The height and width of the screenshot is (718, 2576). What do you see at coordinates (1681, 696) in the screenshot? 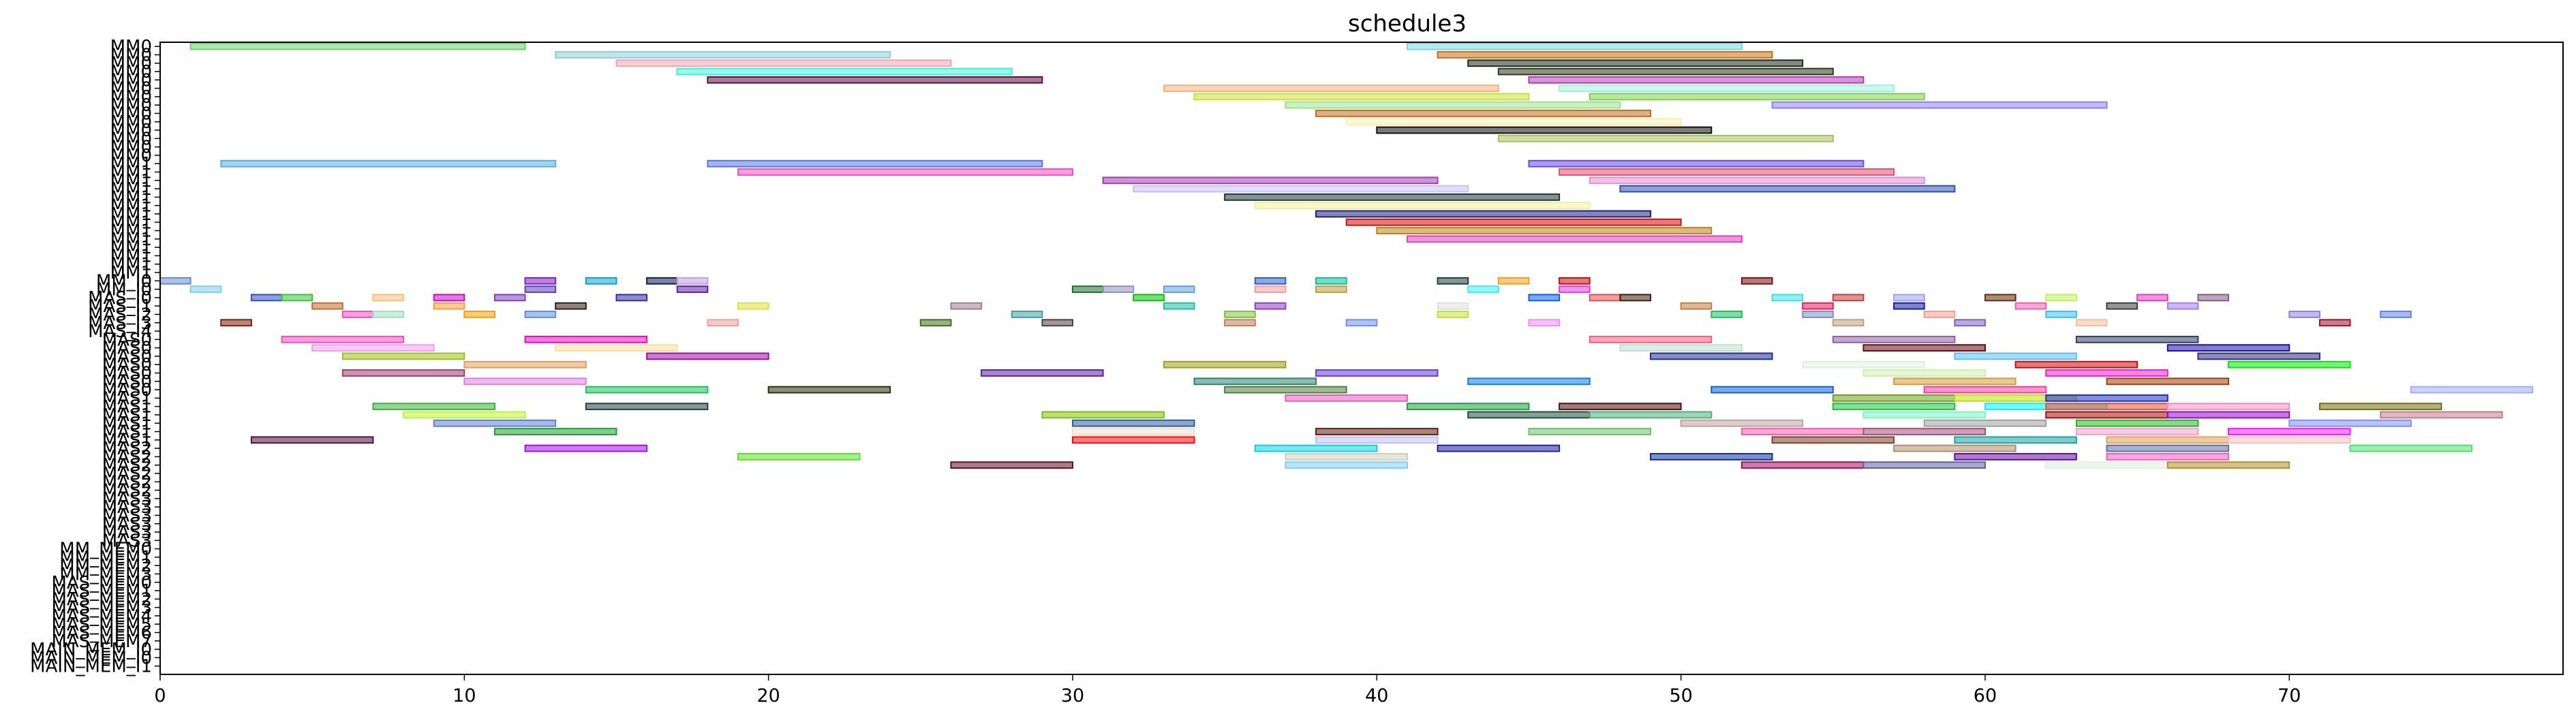
I see `x-tick-label: 50` at bounding box center [1681, 696].